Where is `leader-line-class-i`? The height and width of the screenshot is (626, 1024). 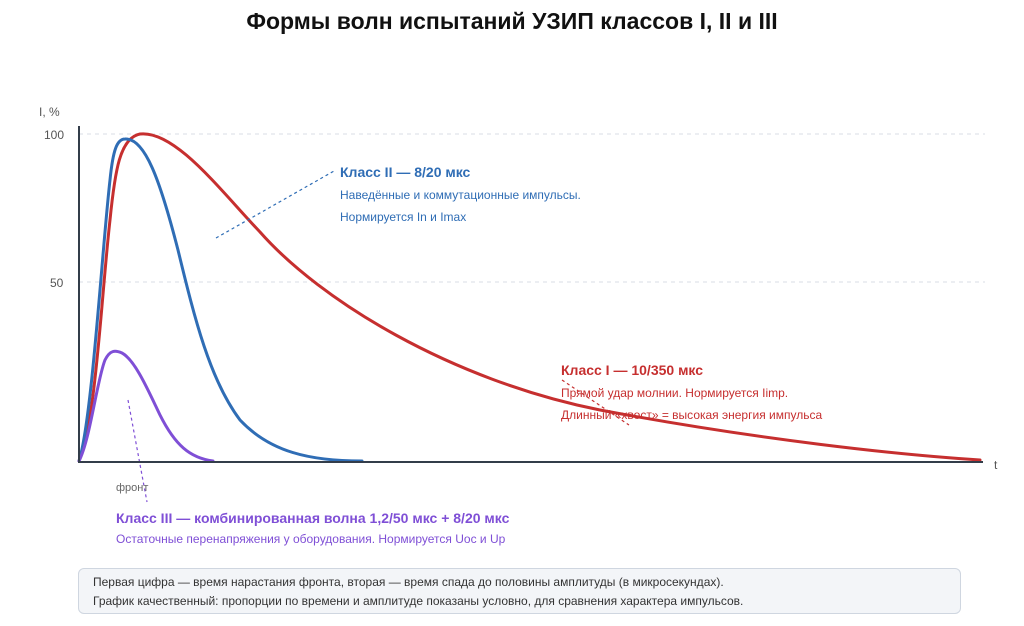
leader-line-class-i is located at coordinates (595, 402).